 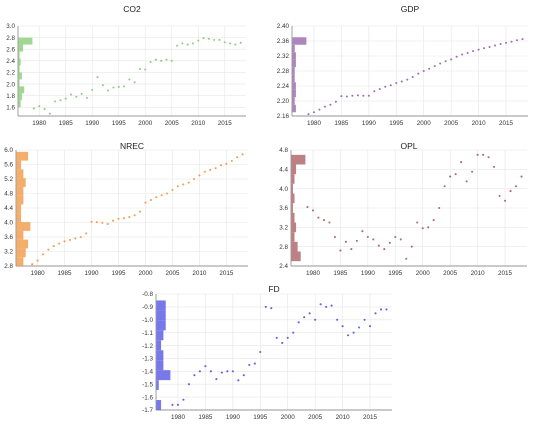 What do you see at coordinates (10, 26) in the screenshot?
I see `y-tick-label: 3.0` at bounding box center [10, 26].